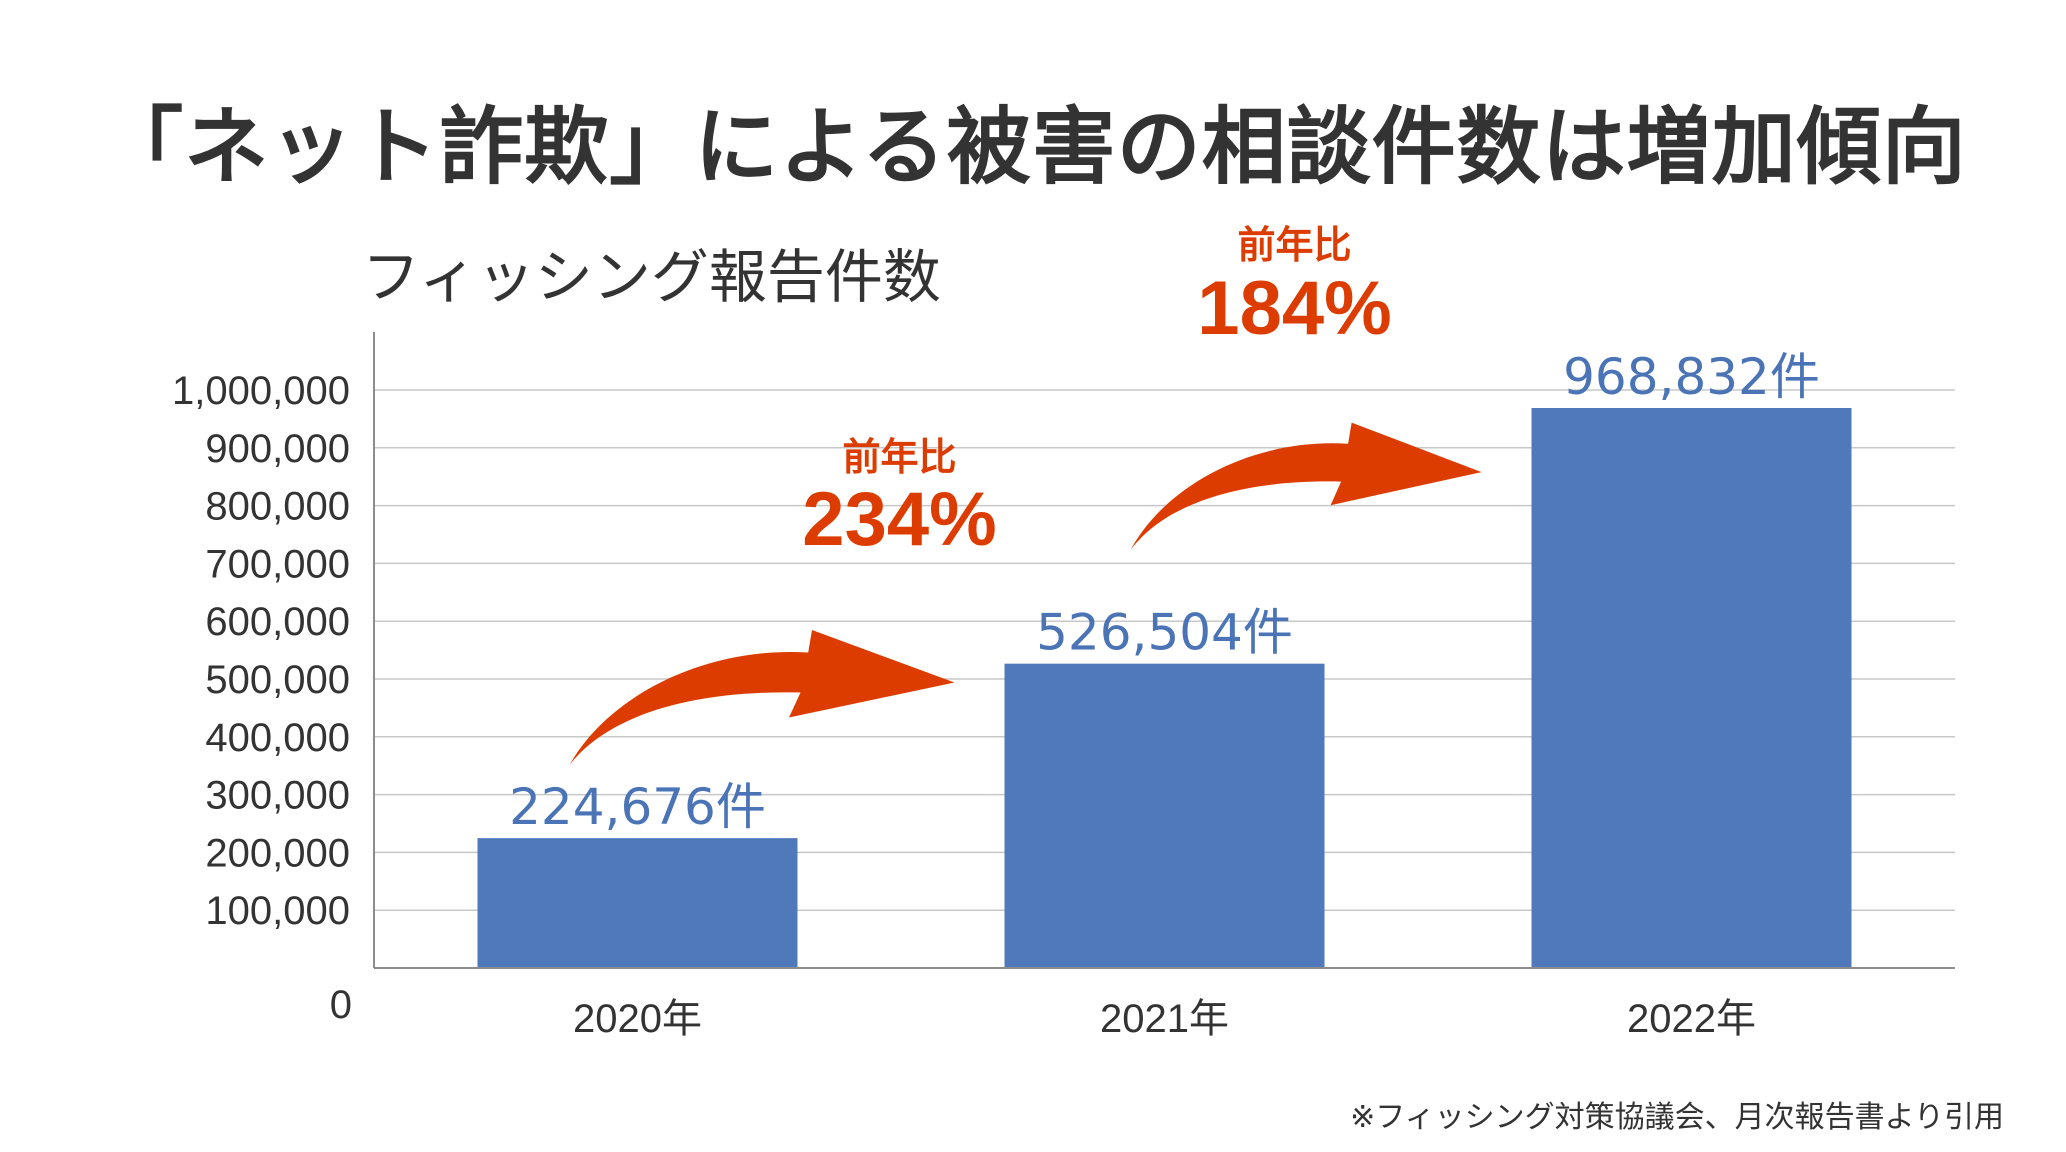 This screenshot has height=1152, width=2066. I want to click on y-tick-label: 800,000, so click(277, 507).